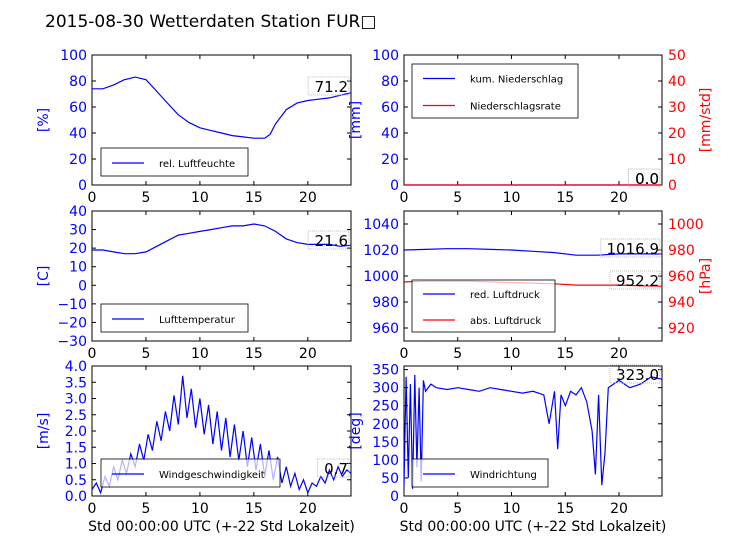 This screenshot has width=736, height=552. I want to click on y2-tick-label: 0, so click(672, 186).